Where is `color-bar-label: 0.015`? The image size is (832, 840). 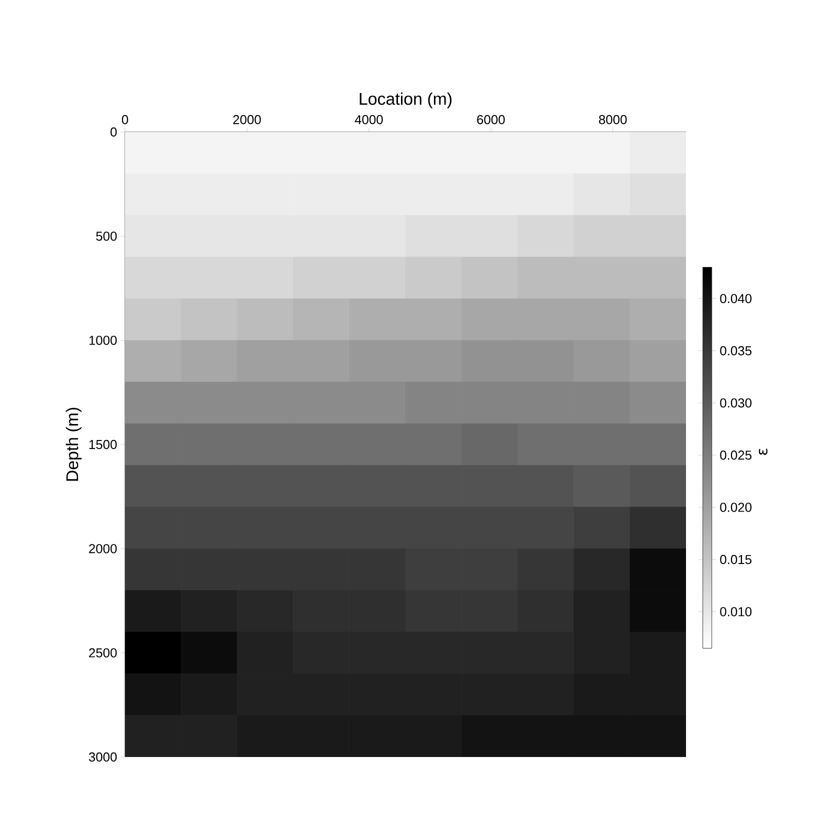
color-bar-label: 0.015 is located at coordinates (736, 559).